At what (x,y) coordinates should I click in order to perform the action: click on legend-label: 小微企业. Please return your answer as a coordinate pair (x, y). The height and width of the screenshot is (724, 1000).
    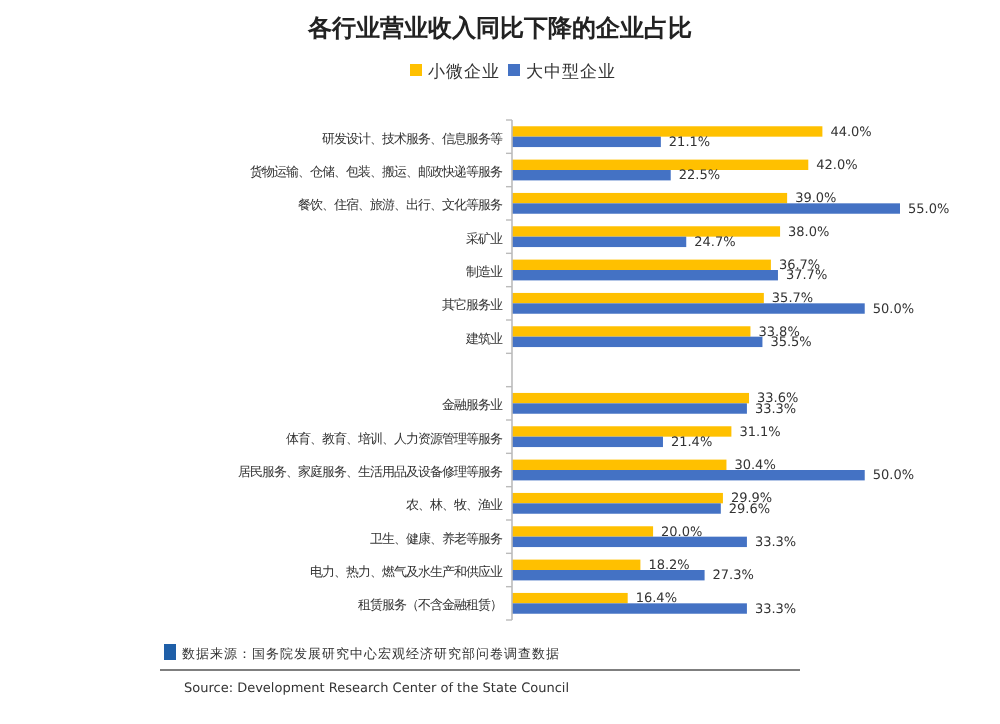
    Looking at the image, I should click on (464, 72).